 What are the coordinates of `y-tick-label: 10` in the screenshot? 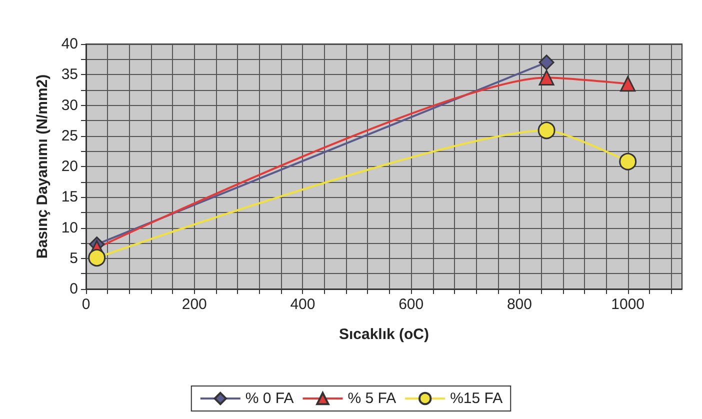 It's located at (69, 227).